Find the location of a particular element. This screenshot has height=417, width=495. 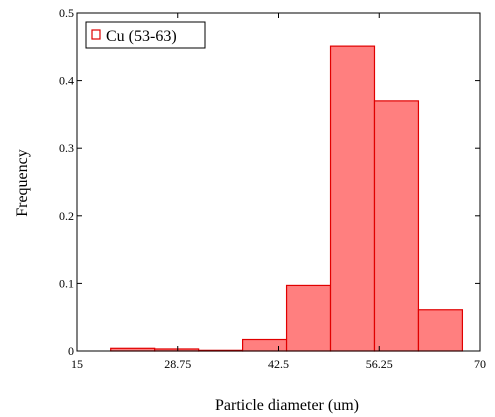

y-tick-label-0: 0 is located at coordinates (71, 351).